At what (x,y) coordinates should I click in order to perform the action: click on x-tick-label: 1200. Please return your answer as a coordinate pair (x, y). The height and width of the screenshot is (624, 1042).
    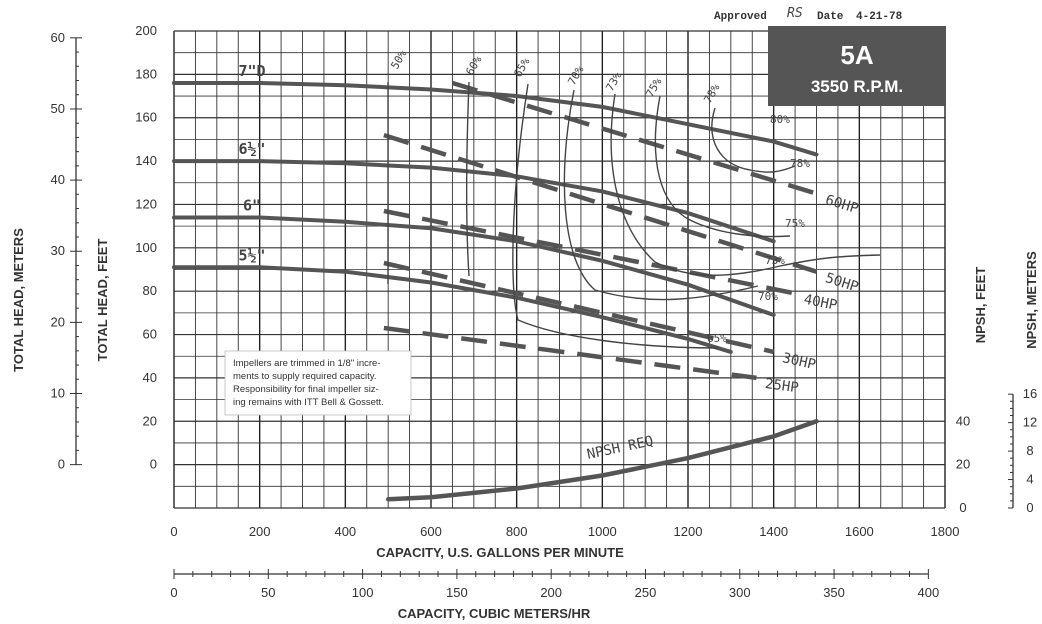
    Looking at the image, I should click on (688, 531).